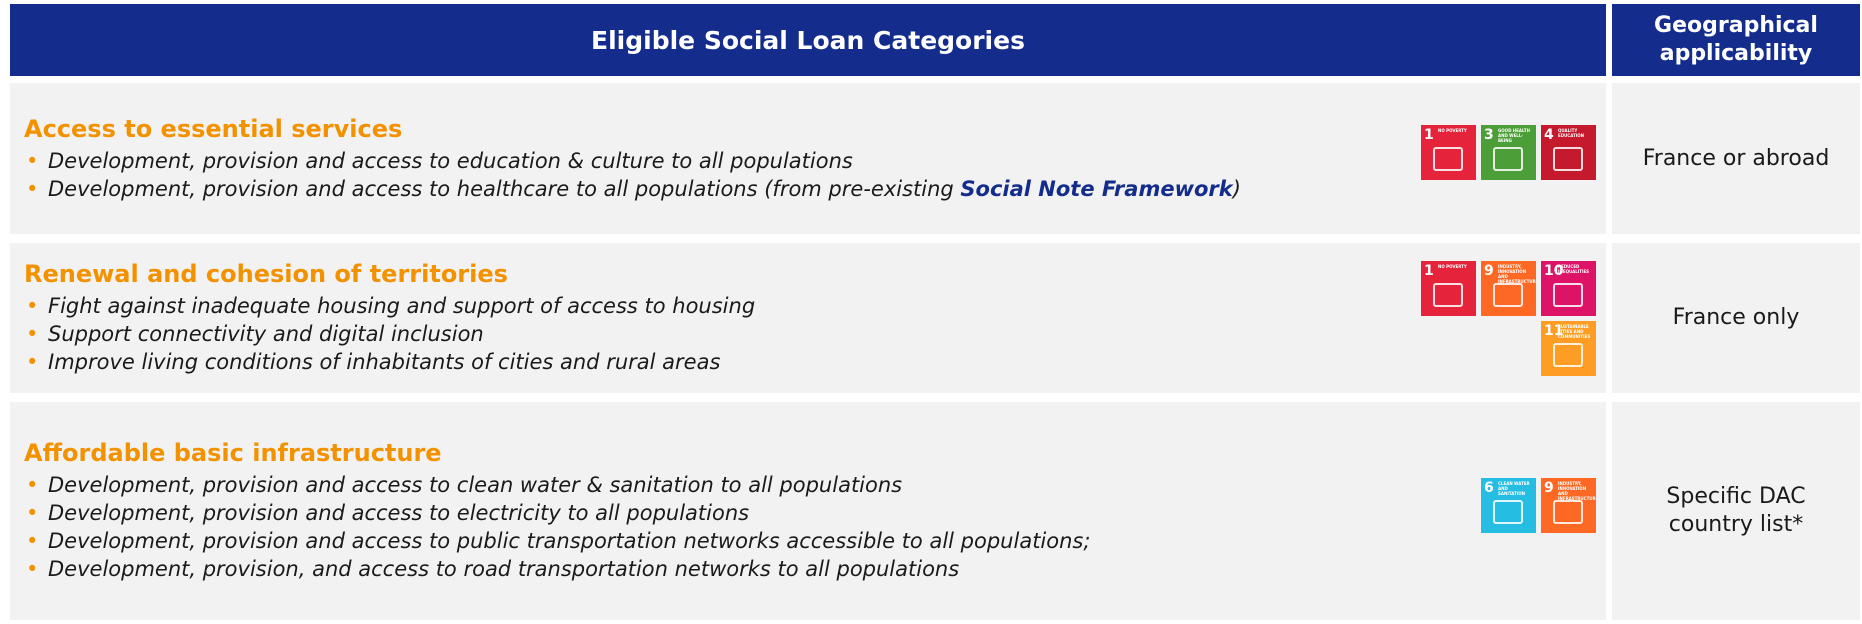  Describe the element at coordinates (1736, 40) in the screenshot. I see `geography-header: Geographical applicability` at that location.